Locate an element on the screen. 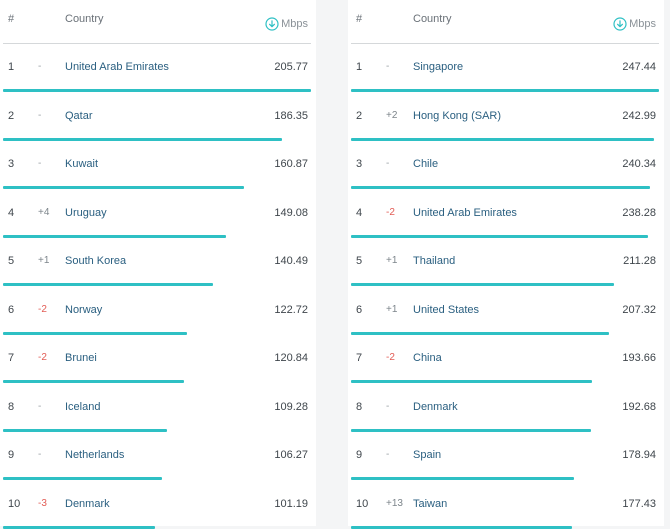  country-link: Brunei is located at coordinates (81, 358).